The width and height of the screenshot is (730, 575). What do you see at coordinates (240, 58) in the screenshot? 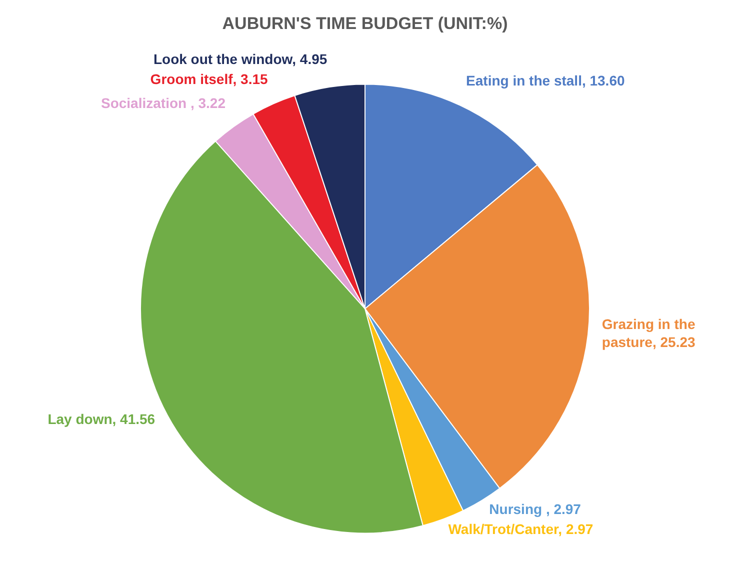
I see `slice-label: Look out the window, 4.95` at bounding box center [240, 58].